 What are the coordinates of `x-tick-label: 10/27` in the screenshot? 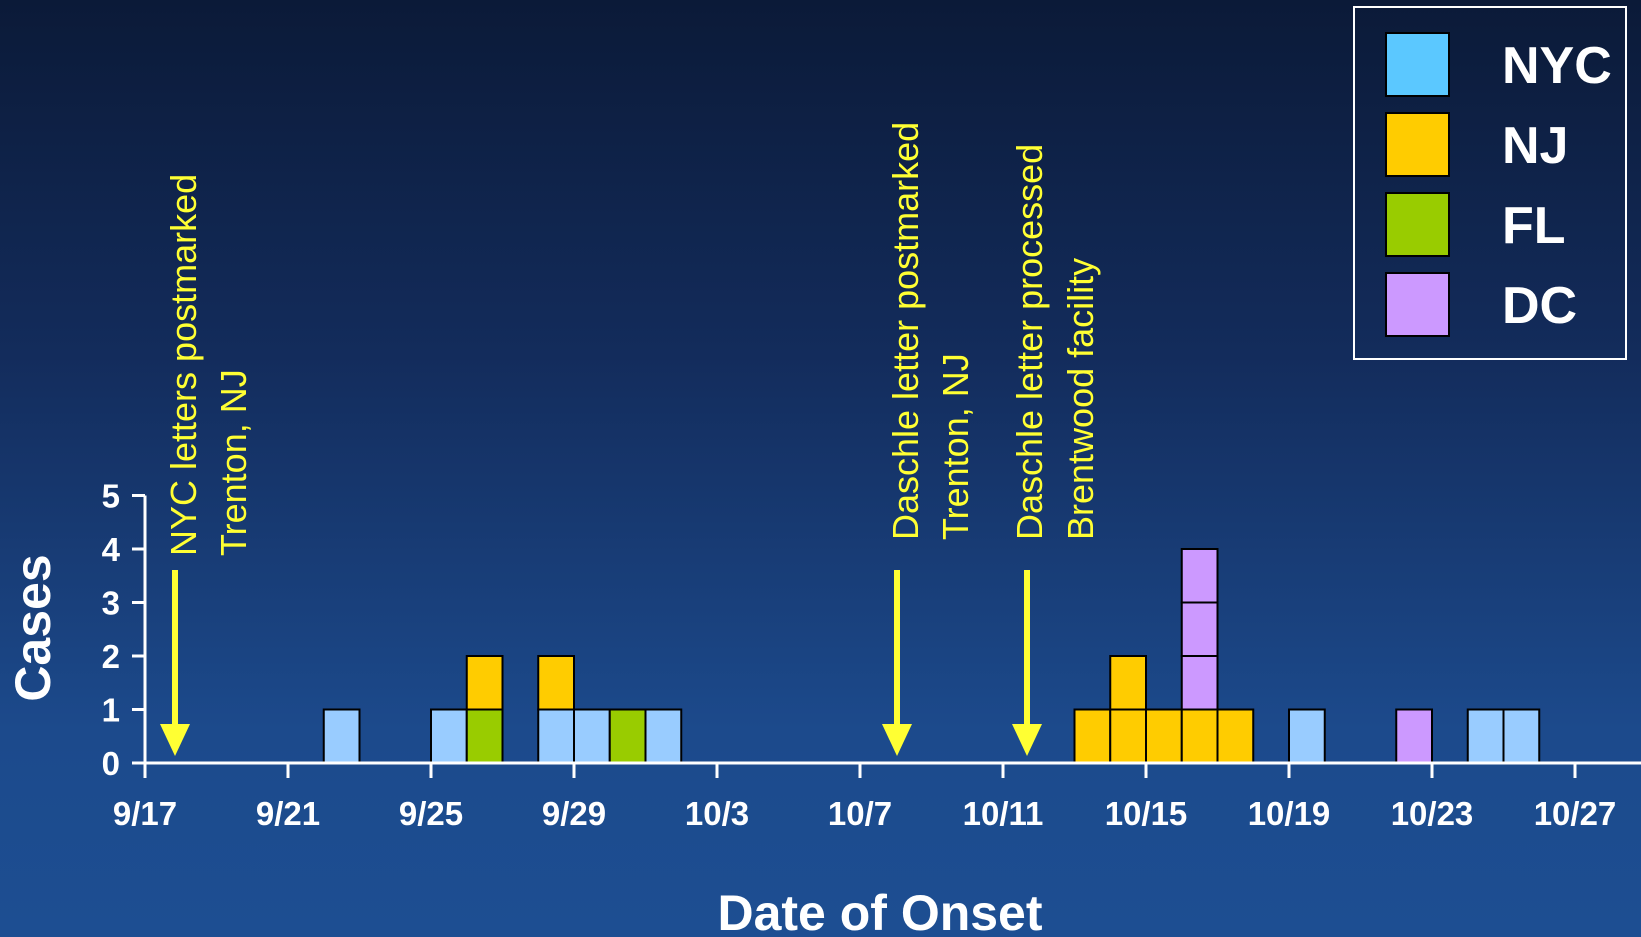 It's located at (1575, 813).